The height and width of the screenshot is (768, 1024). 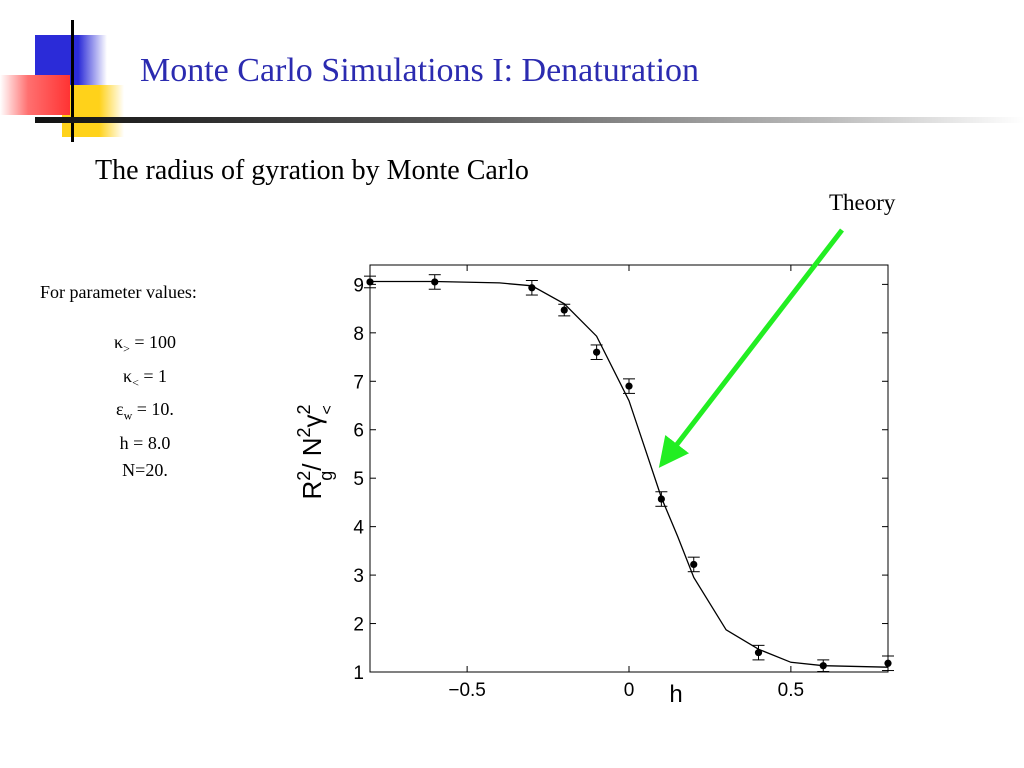 I want to click on x-tick-label: 0, so click(x=629, y=690).